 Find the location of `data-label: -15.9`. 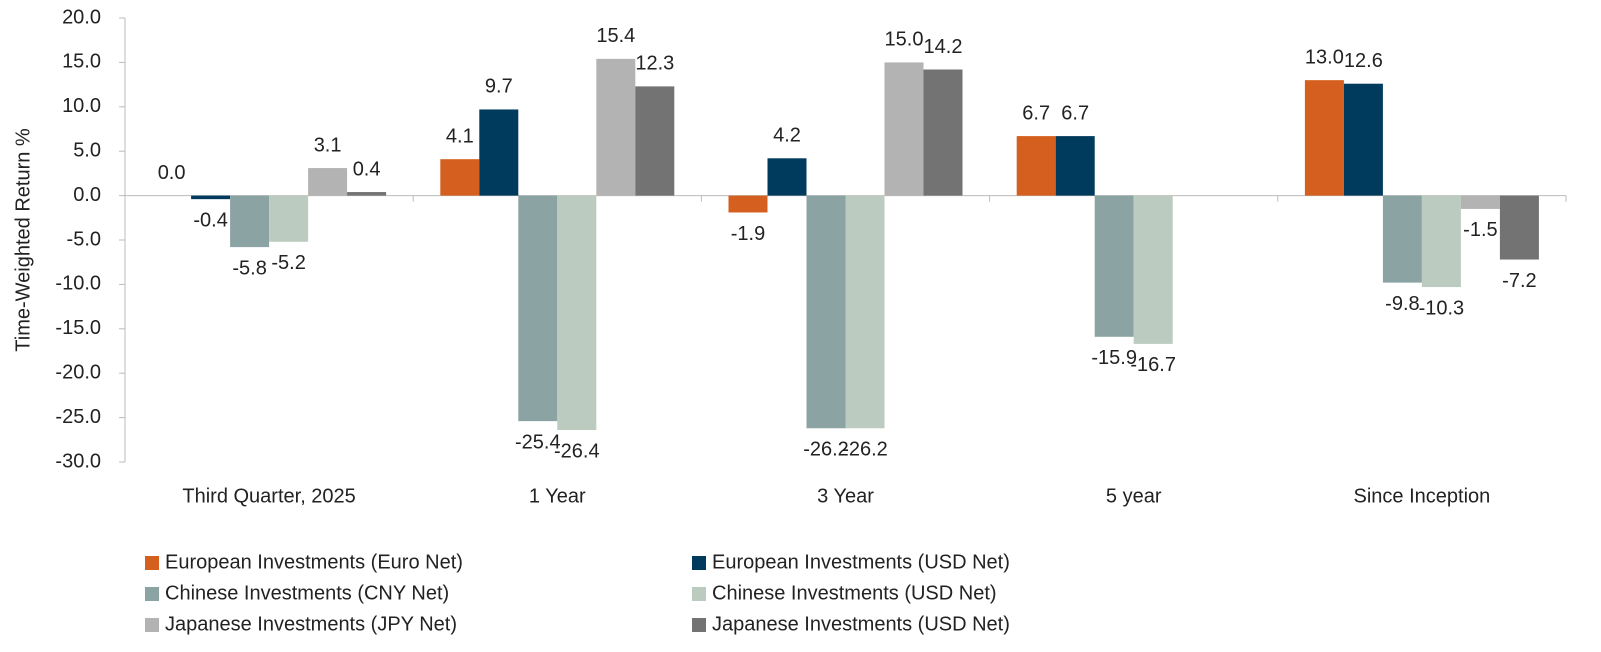

data-label: -15.9 is located at coordinates (1114, 358).